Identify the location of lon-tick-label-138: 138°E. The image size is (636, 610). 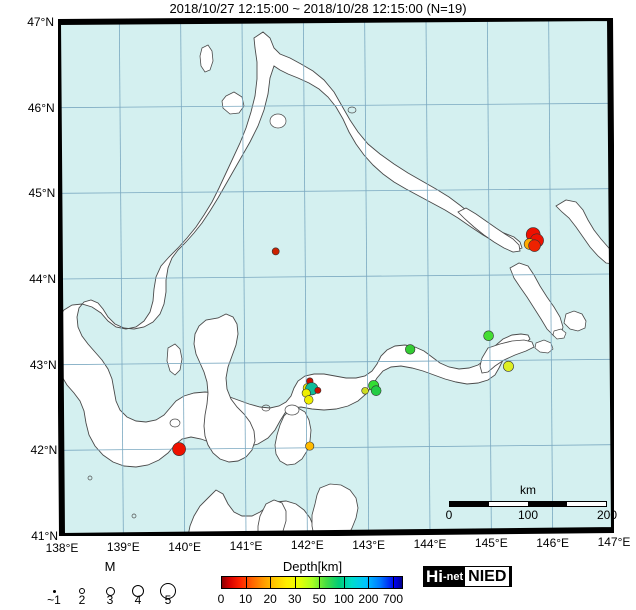
(62, 548).